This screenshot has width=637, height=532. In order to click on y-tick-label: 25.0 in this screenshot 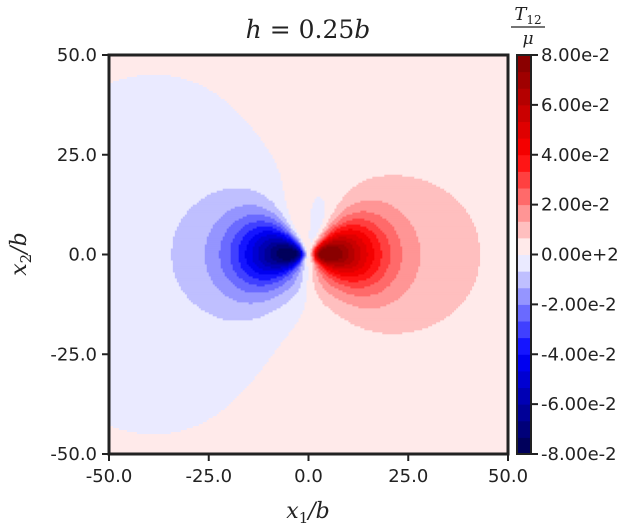, I will do `click(77, 155)`.